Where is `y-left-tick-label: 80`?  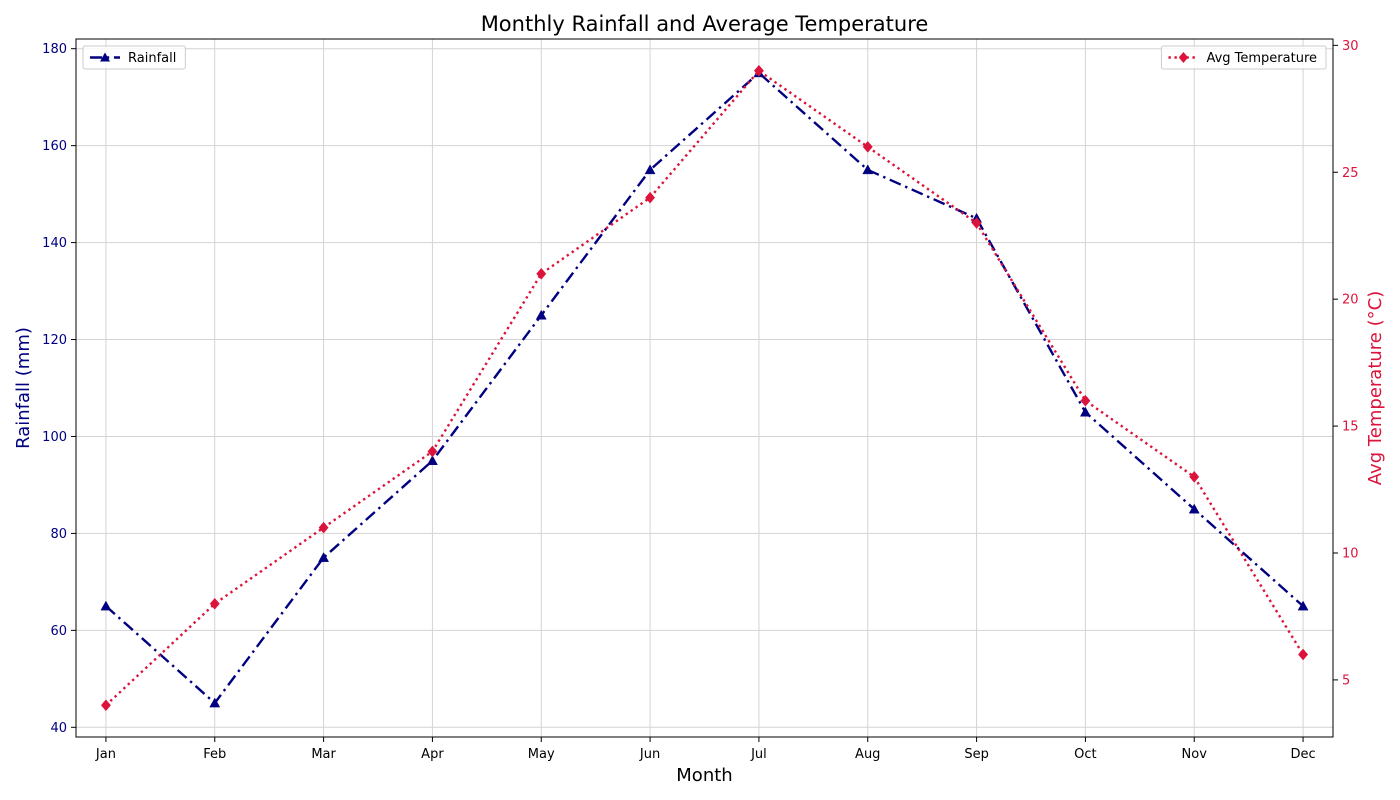 y-left-tick-label: 80 is located at coordinates (58, 534).